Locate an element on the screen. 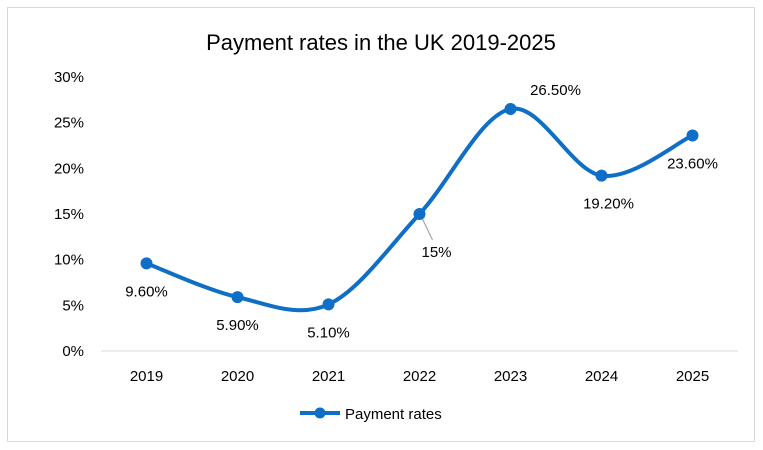  x-tick-label-2022: 2022 is located at coordinates (419, 376).